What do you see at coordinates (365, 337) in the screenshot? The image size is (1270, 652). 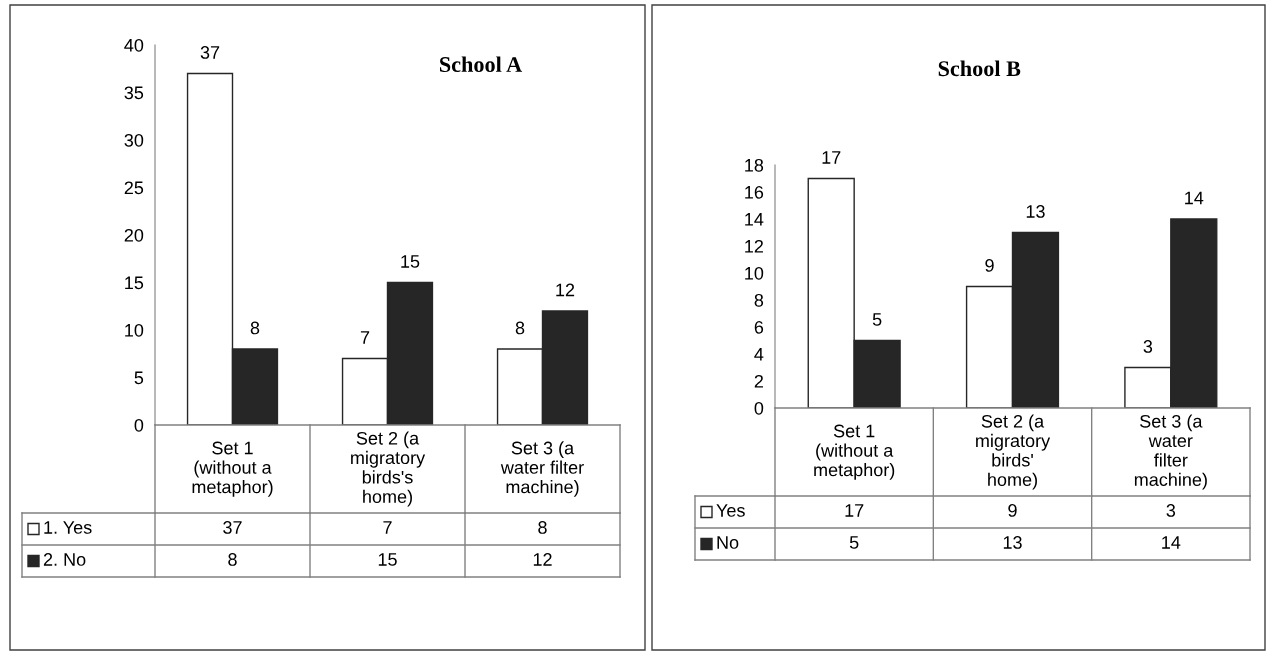 I see `annotation: 7` at bounding box center [365, 337].